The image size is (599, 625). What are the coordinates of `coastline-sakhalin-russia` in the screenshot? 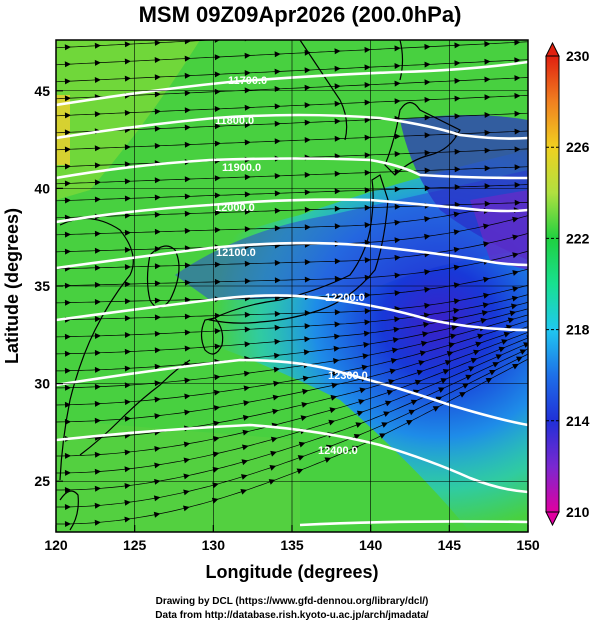 It's located at (351, 90).